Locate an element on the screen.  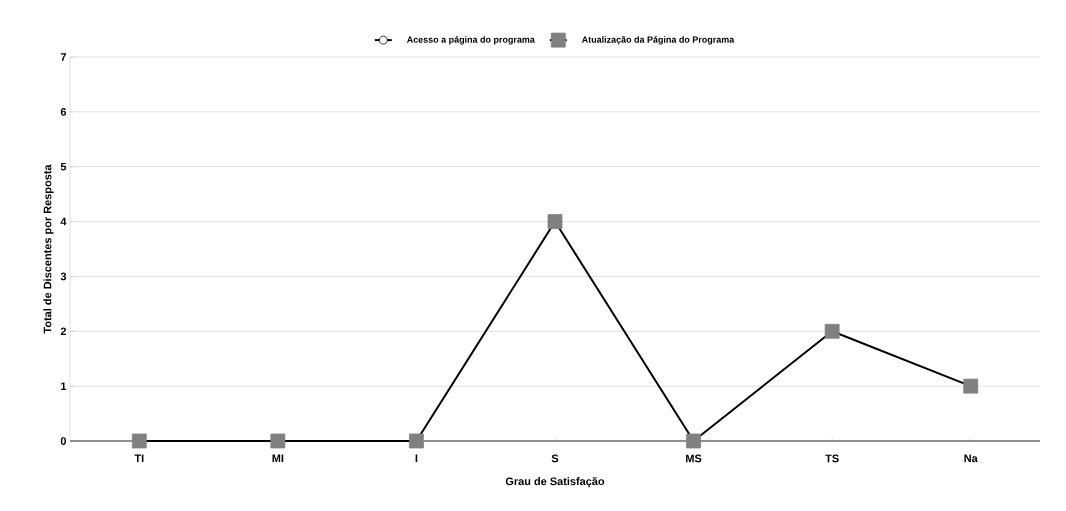
legend-label: Atualização da Página do Programa is located at coordinates (658, 40).